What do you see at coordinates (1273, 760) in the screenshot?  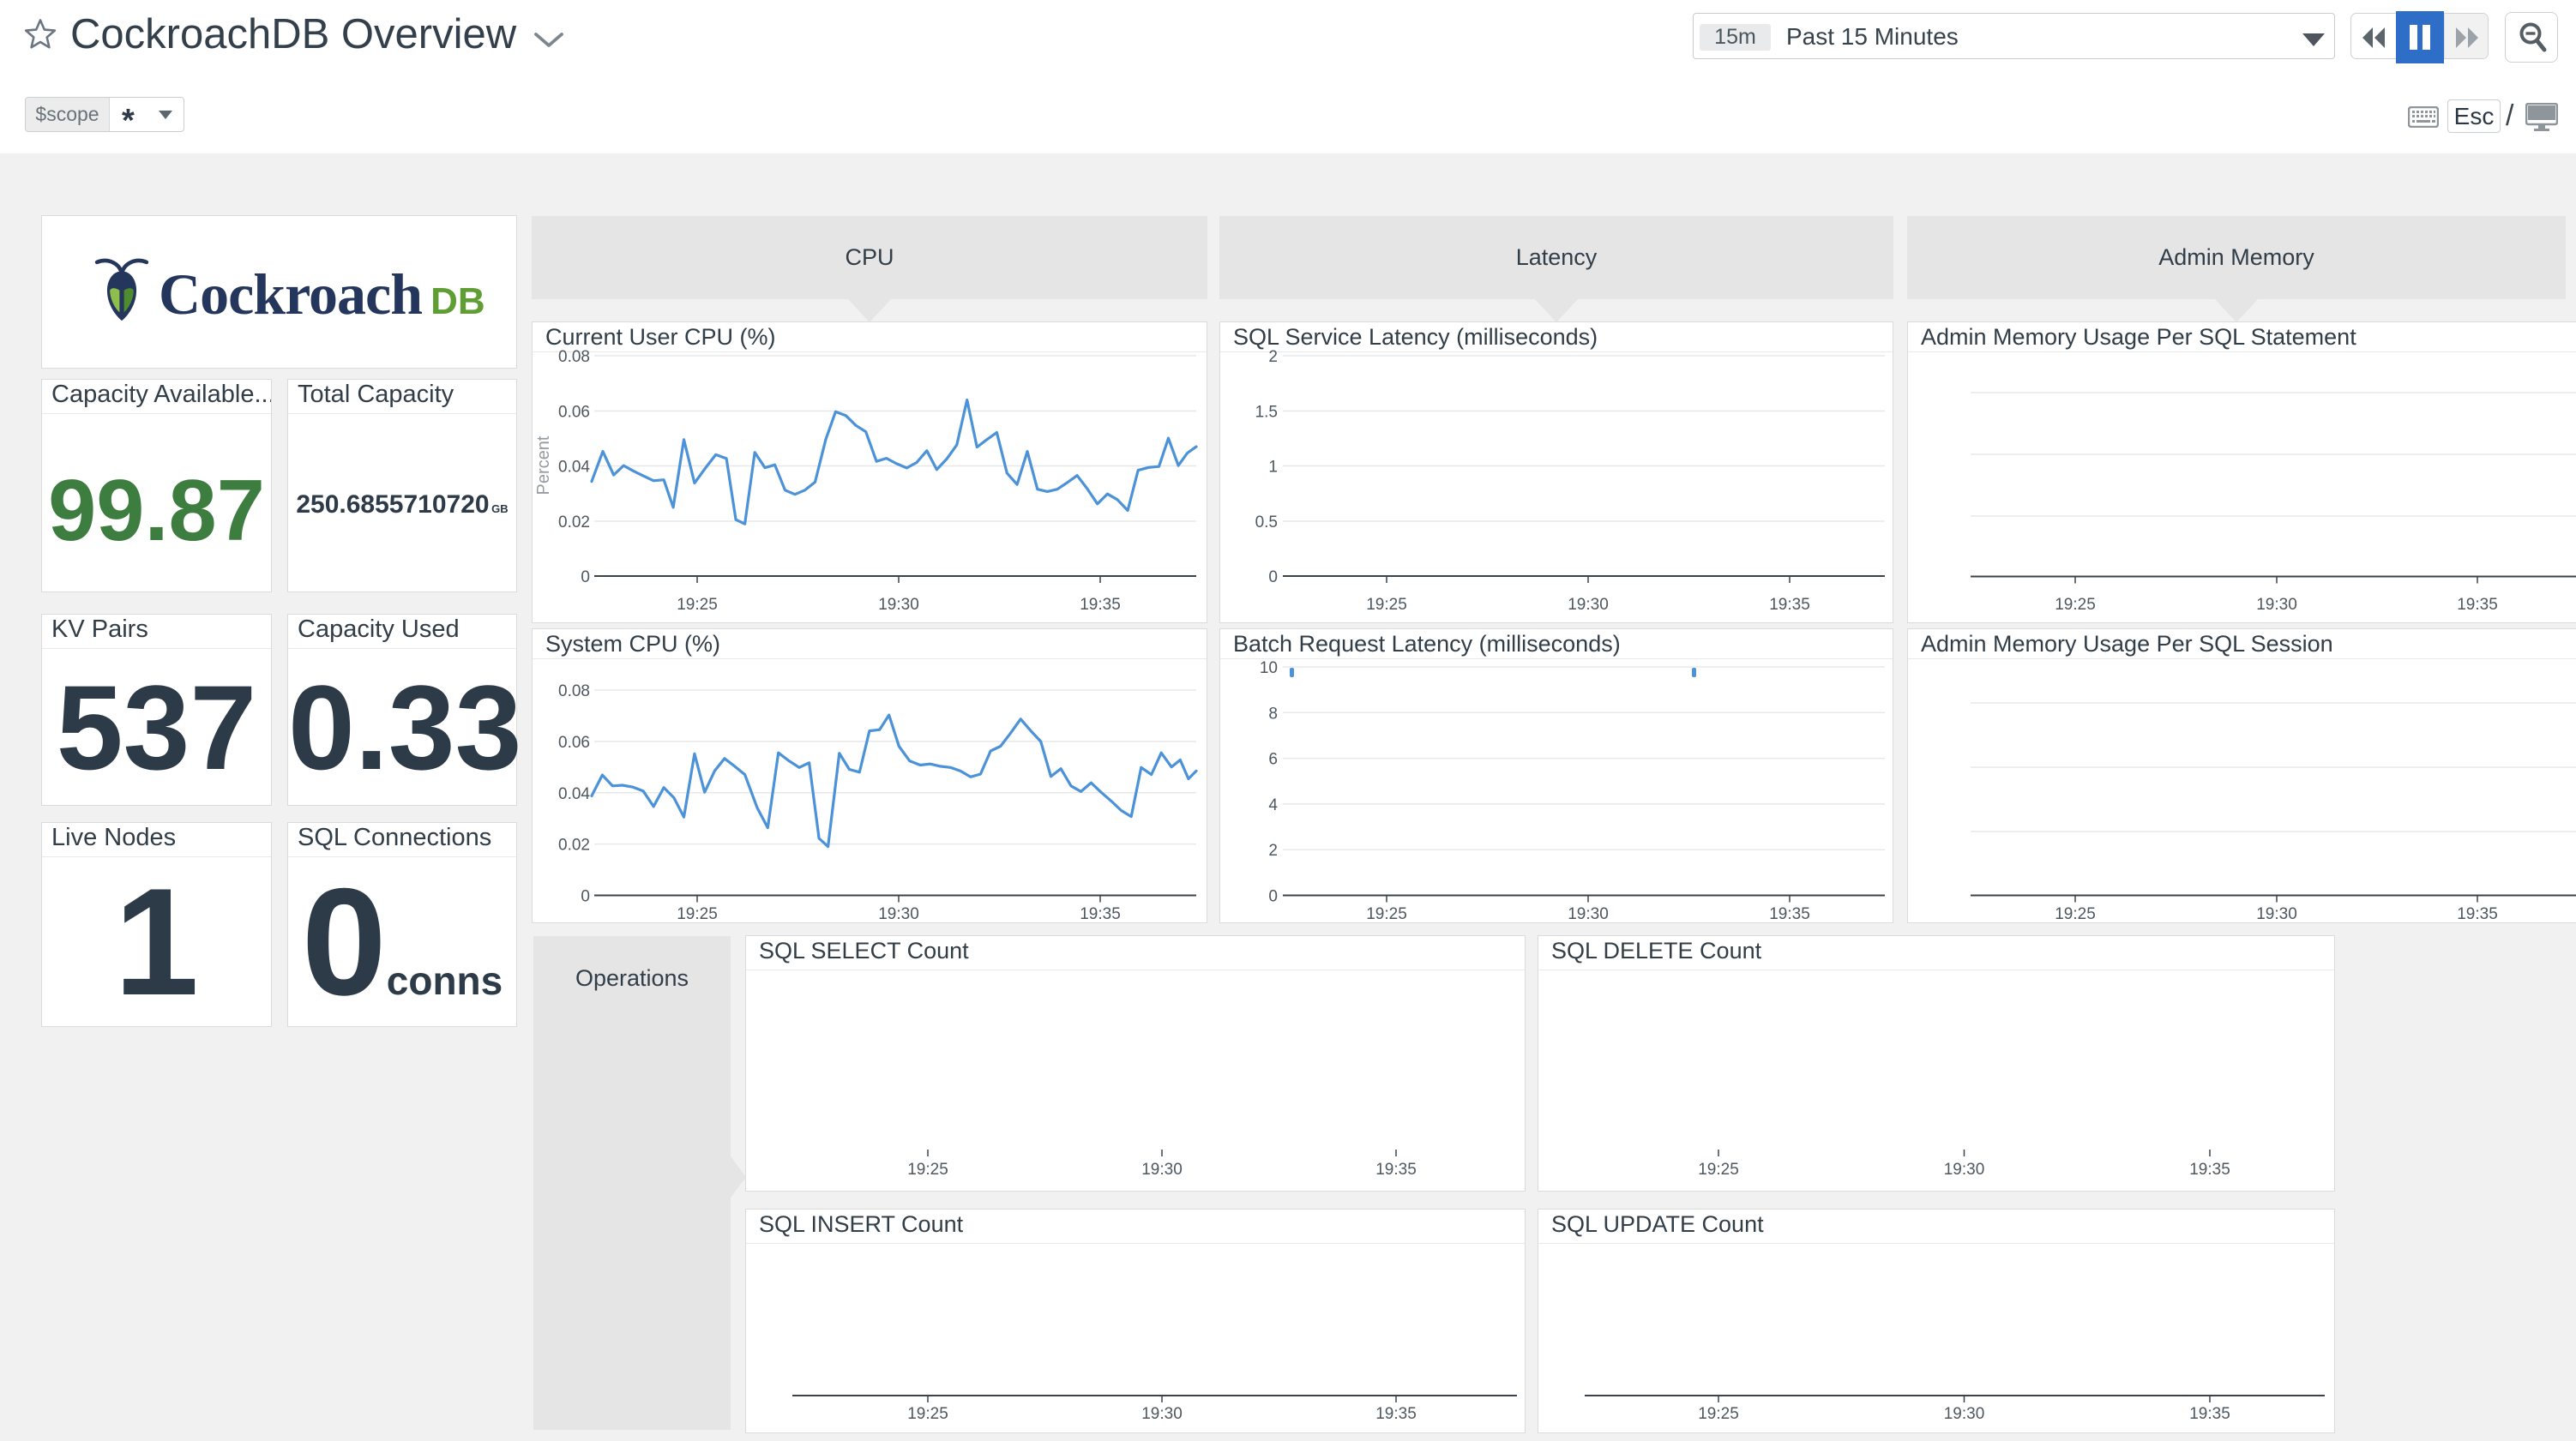 I see `svg-text: 6` at bounding box center [1273, 760].